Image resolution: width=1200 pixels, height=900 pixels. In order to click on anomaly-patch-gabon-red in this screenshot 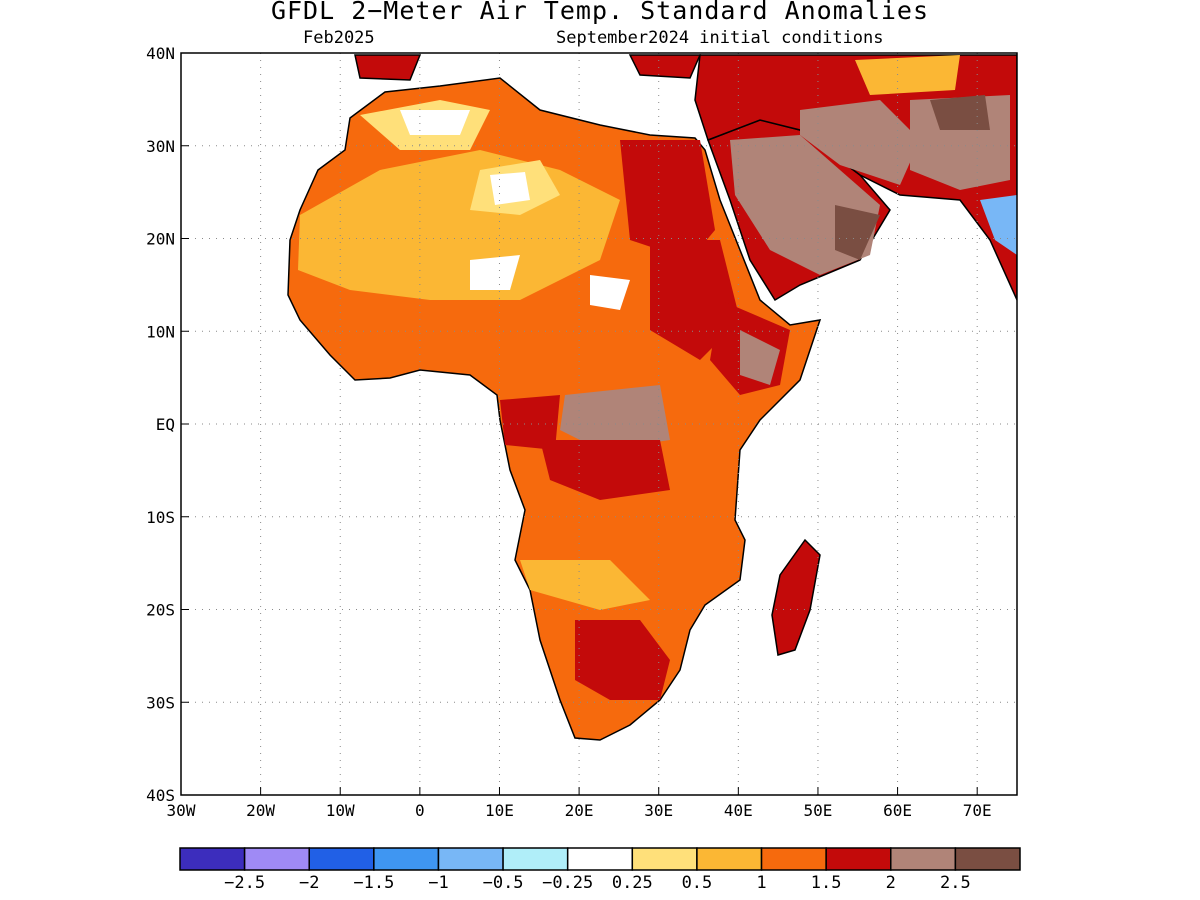, I will do `click(530, 422)`.